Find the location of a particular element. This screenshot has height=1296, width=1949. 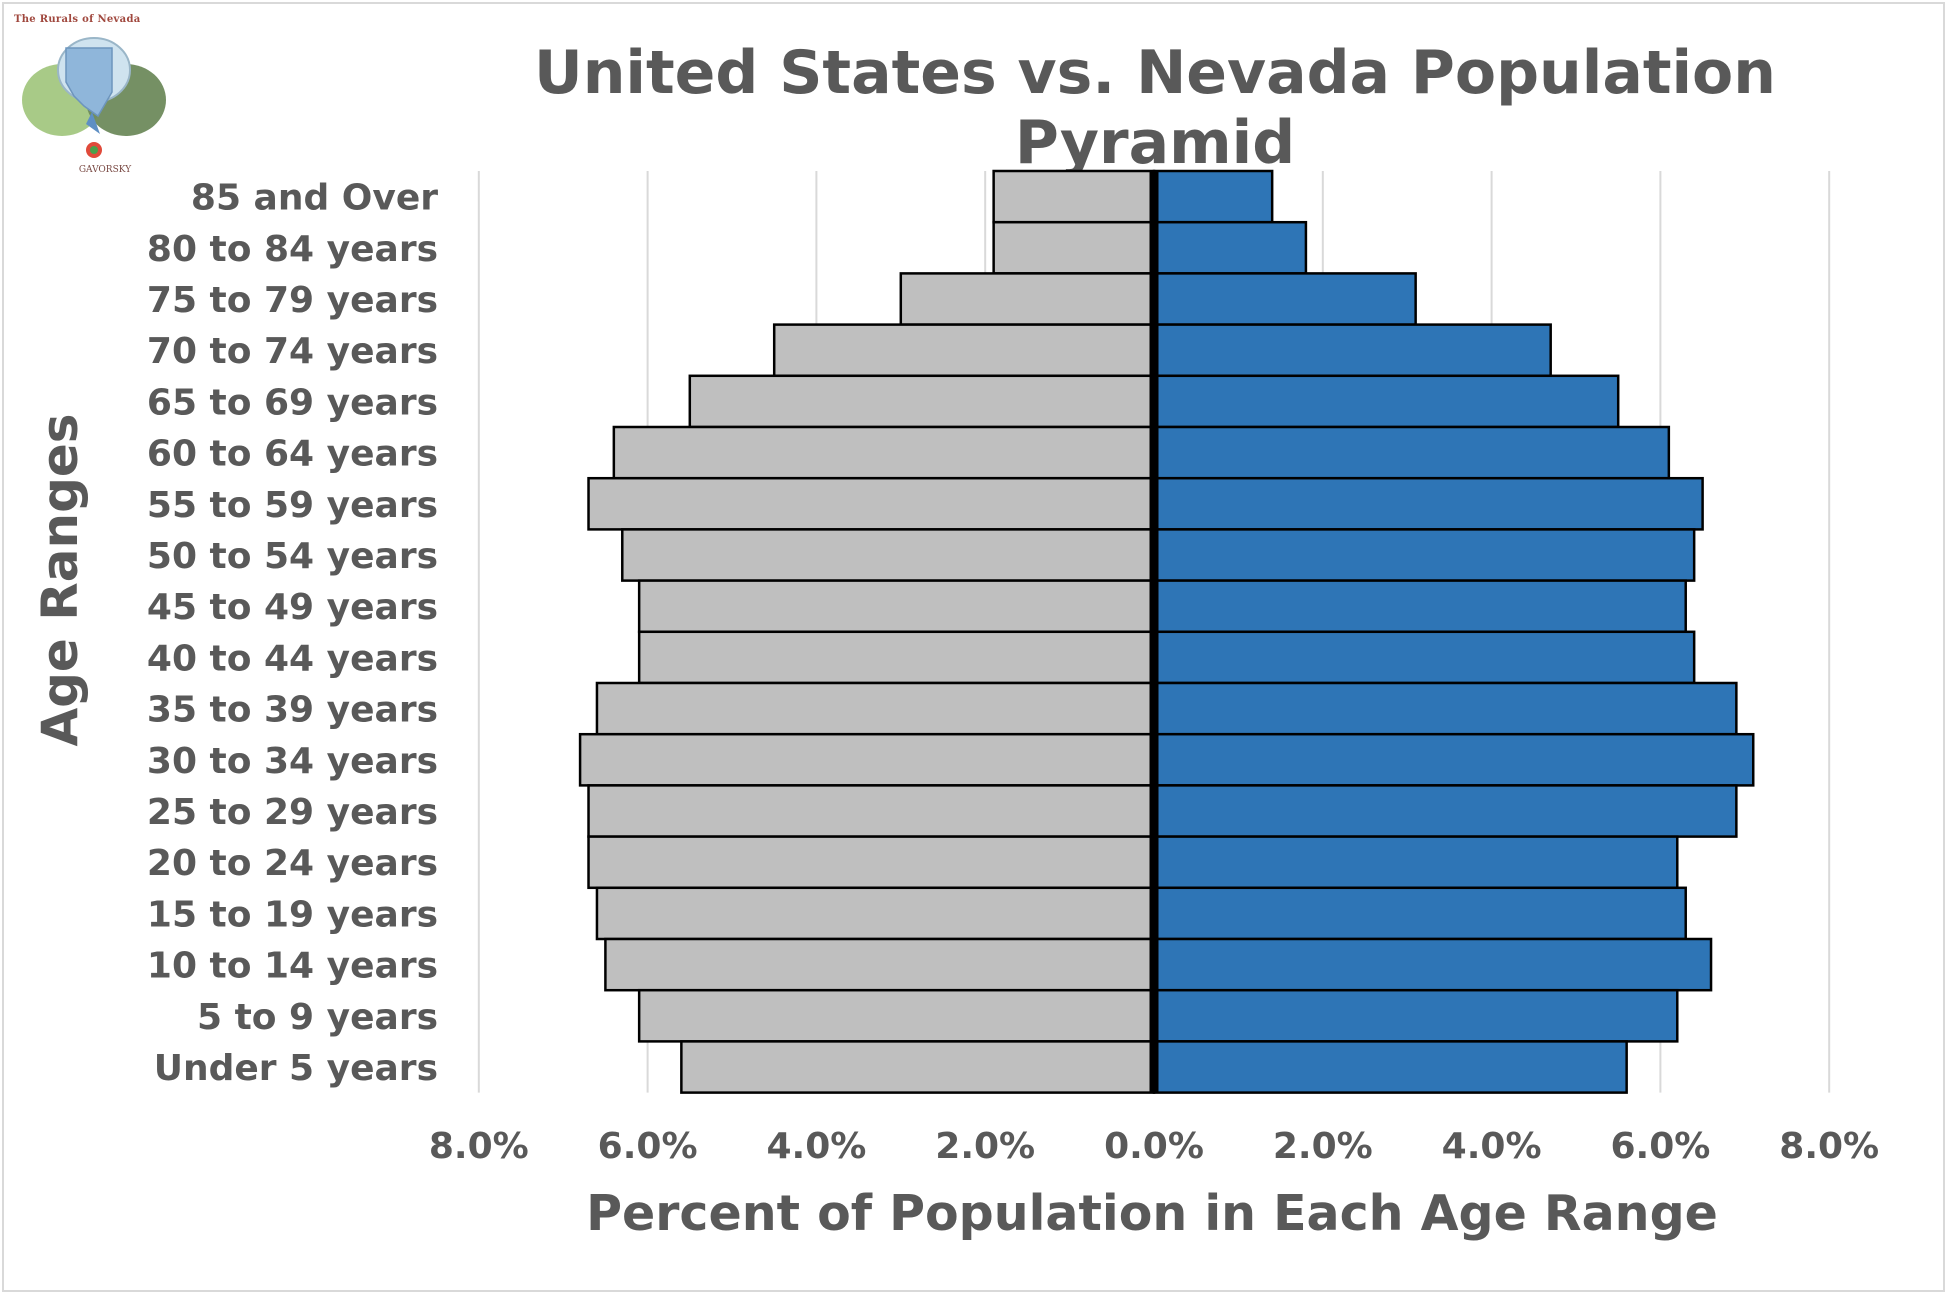

category-label: 20 to 24 years is located at coordinates (292, 863).